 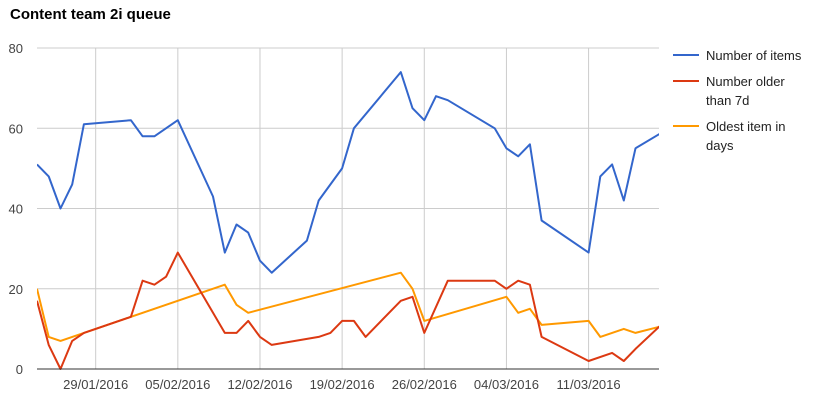 I want to click on y-tick-label: 40, so click(x=16, y=209).